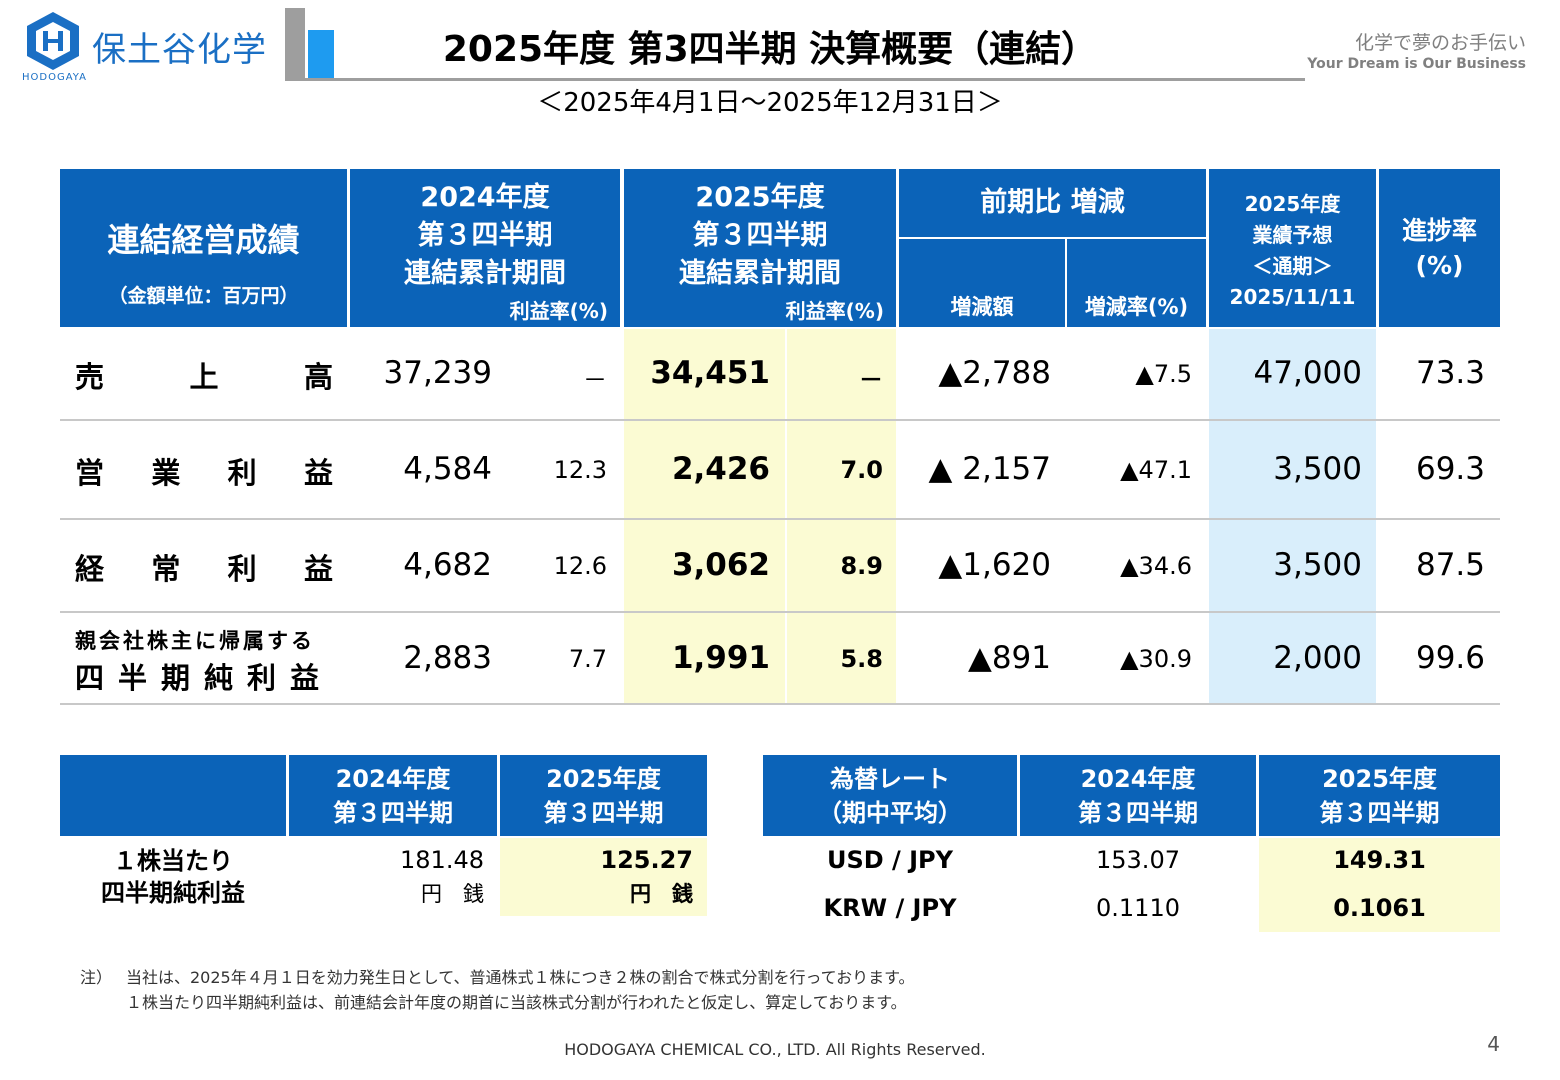 This screenshot has height=1080, width=1560. Describe the element at coordinates (173, 877) in the screenshot. I see `eps-label: １株当たり 四半期純利益` at that location.